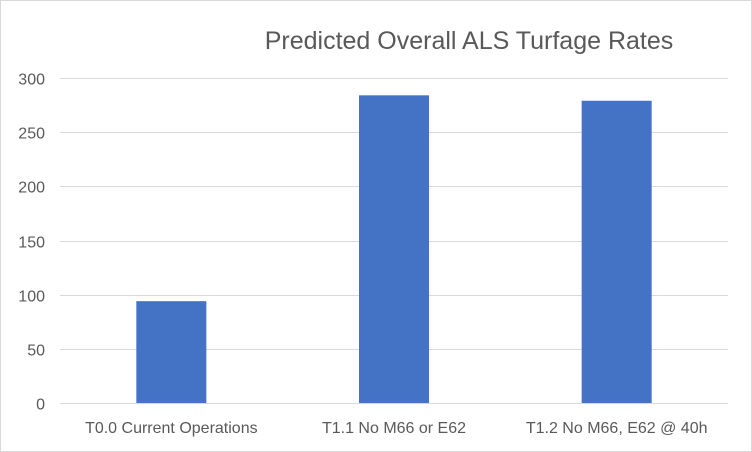 The image size is (752, 452). I want to click on y-tick-label: 50, so click(36, 351).